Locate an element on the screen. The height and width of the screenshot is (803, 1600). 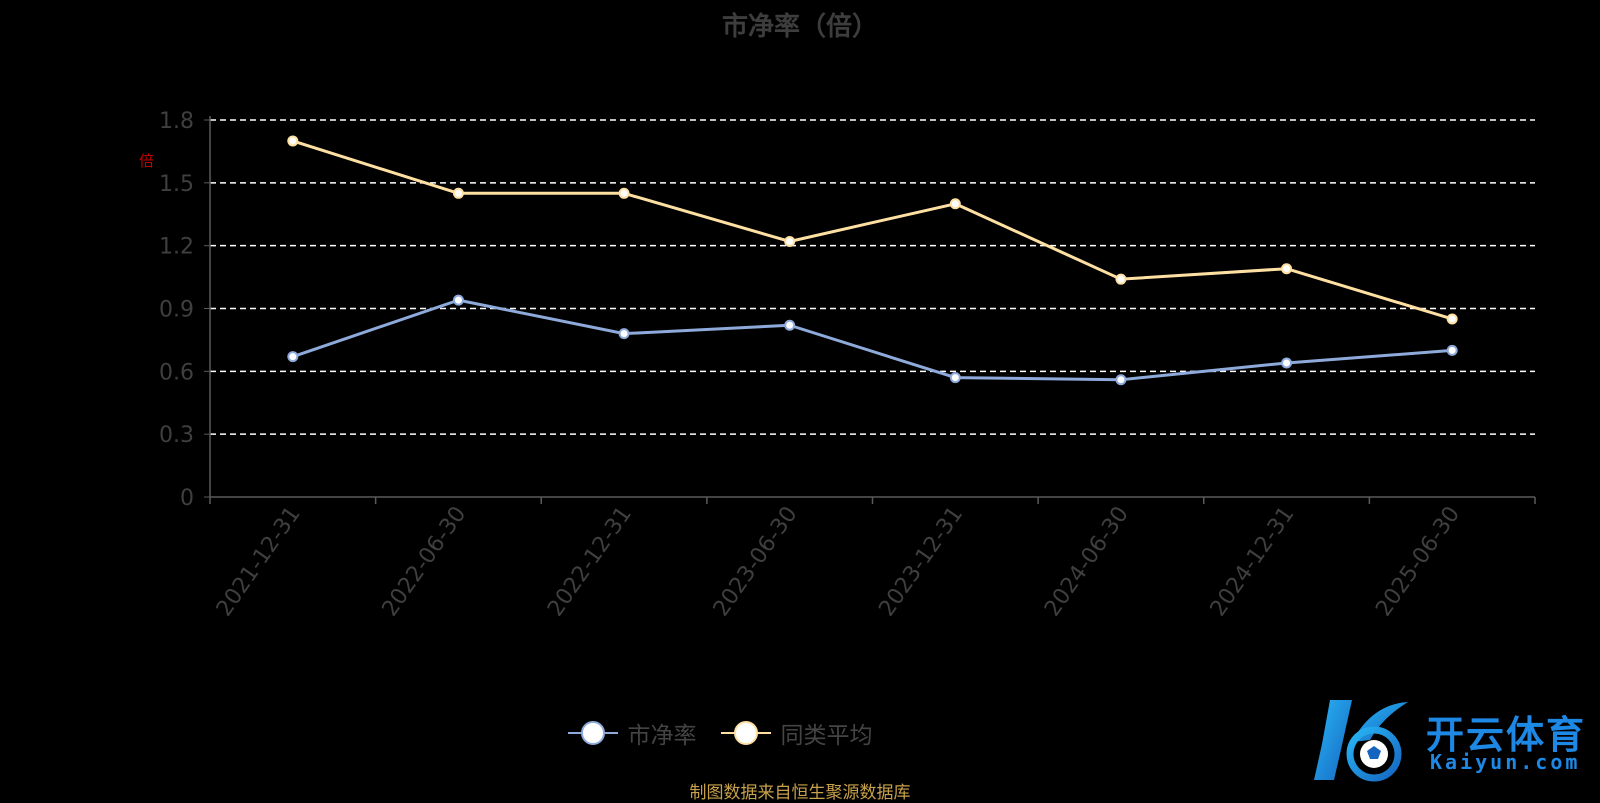
y-tick-label: 0 is located at coordinates (187, 498).